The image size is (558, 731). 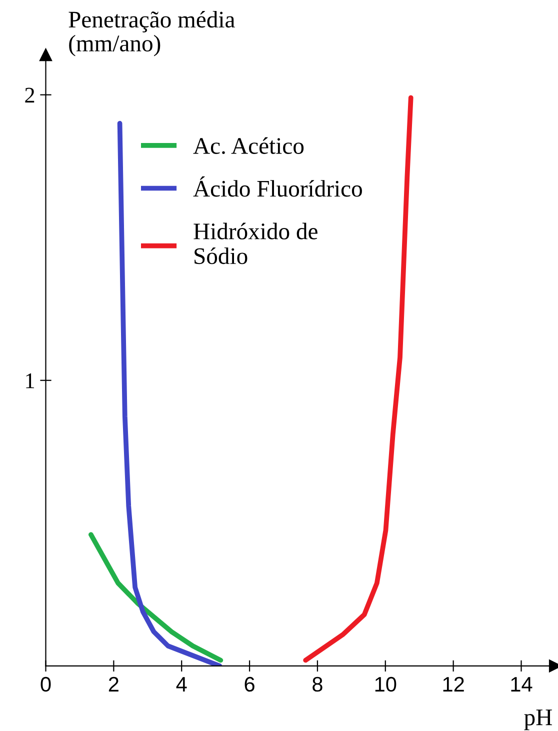 What do you see at coordinates (256, 243) in the screenshot?
I see `legend-label: Hidróxido de Sódio` at bounding box center [256, 243].